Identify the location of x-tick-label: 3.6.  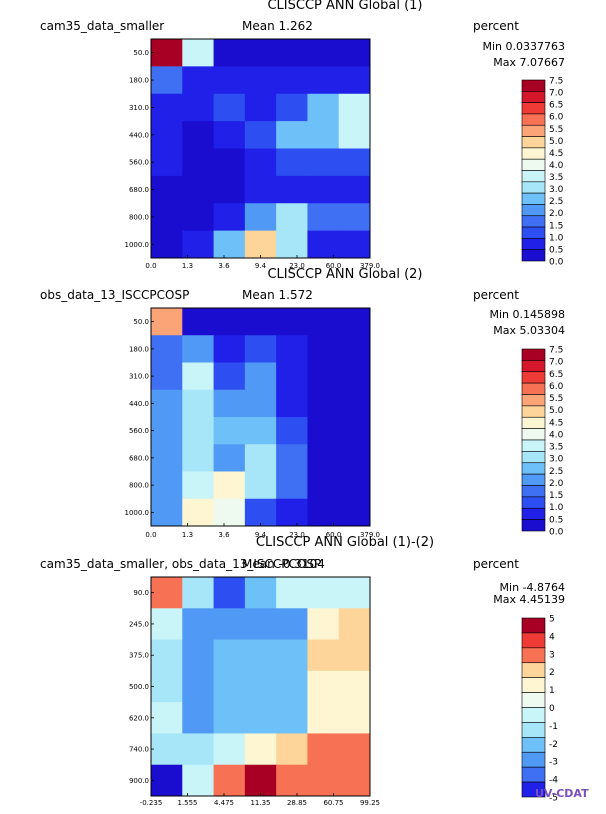
(224, 535).